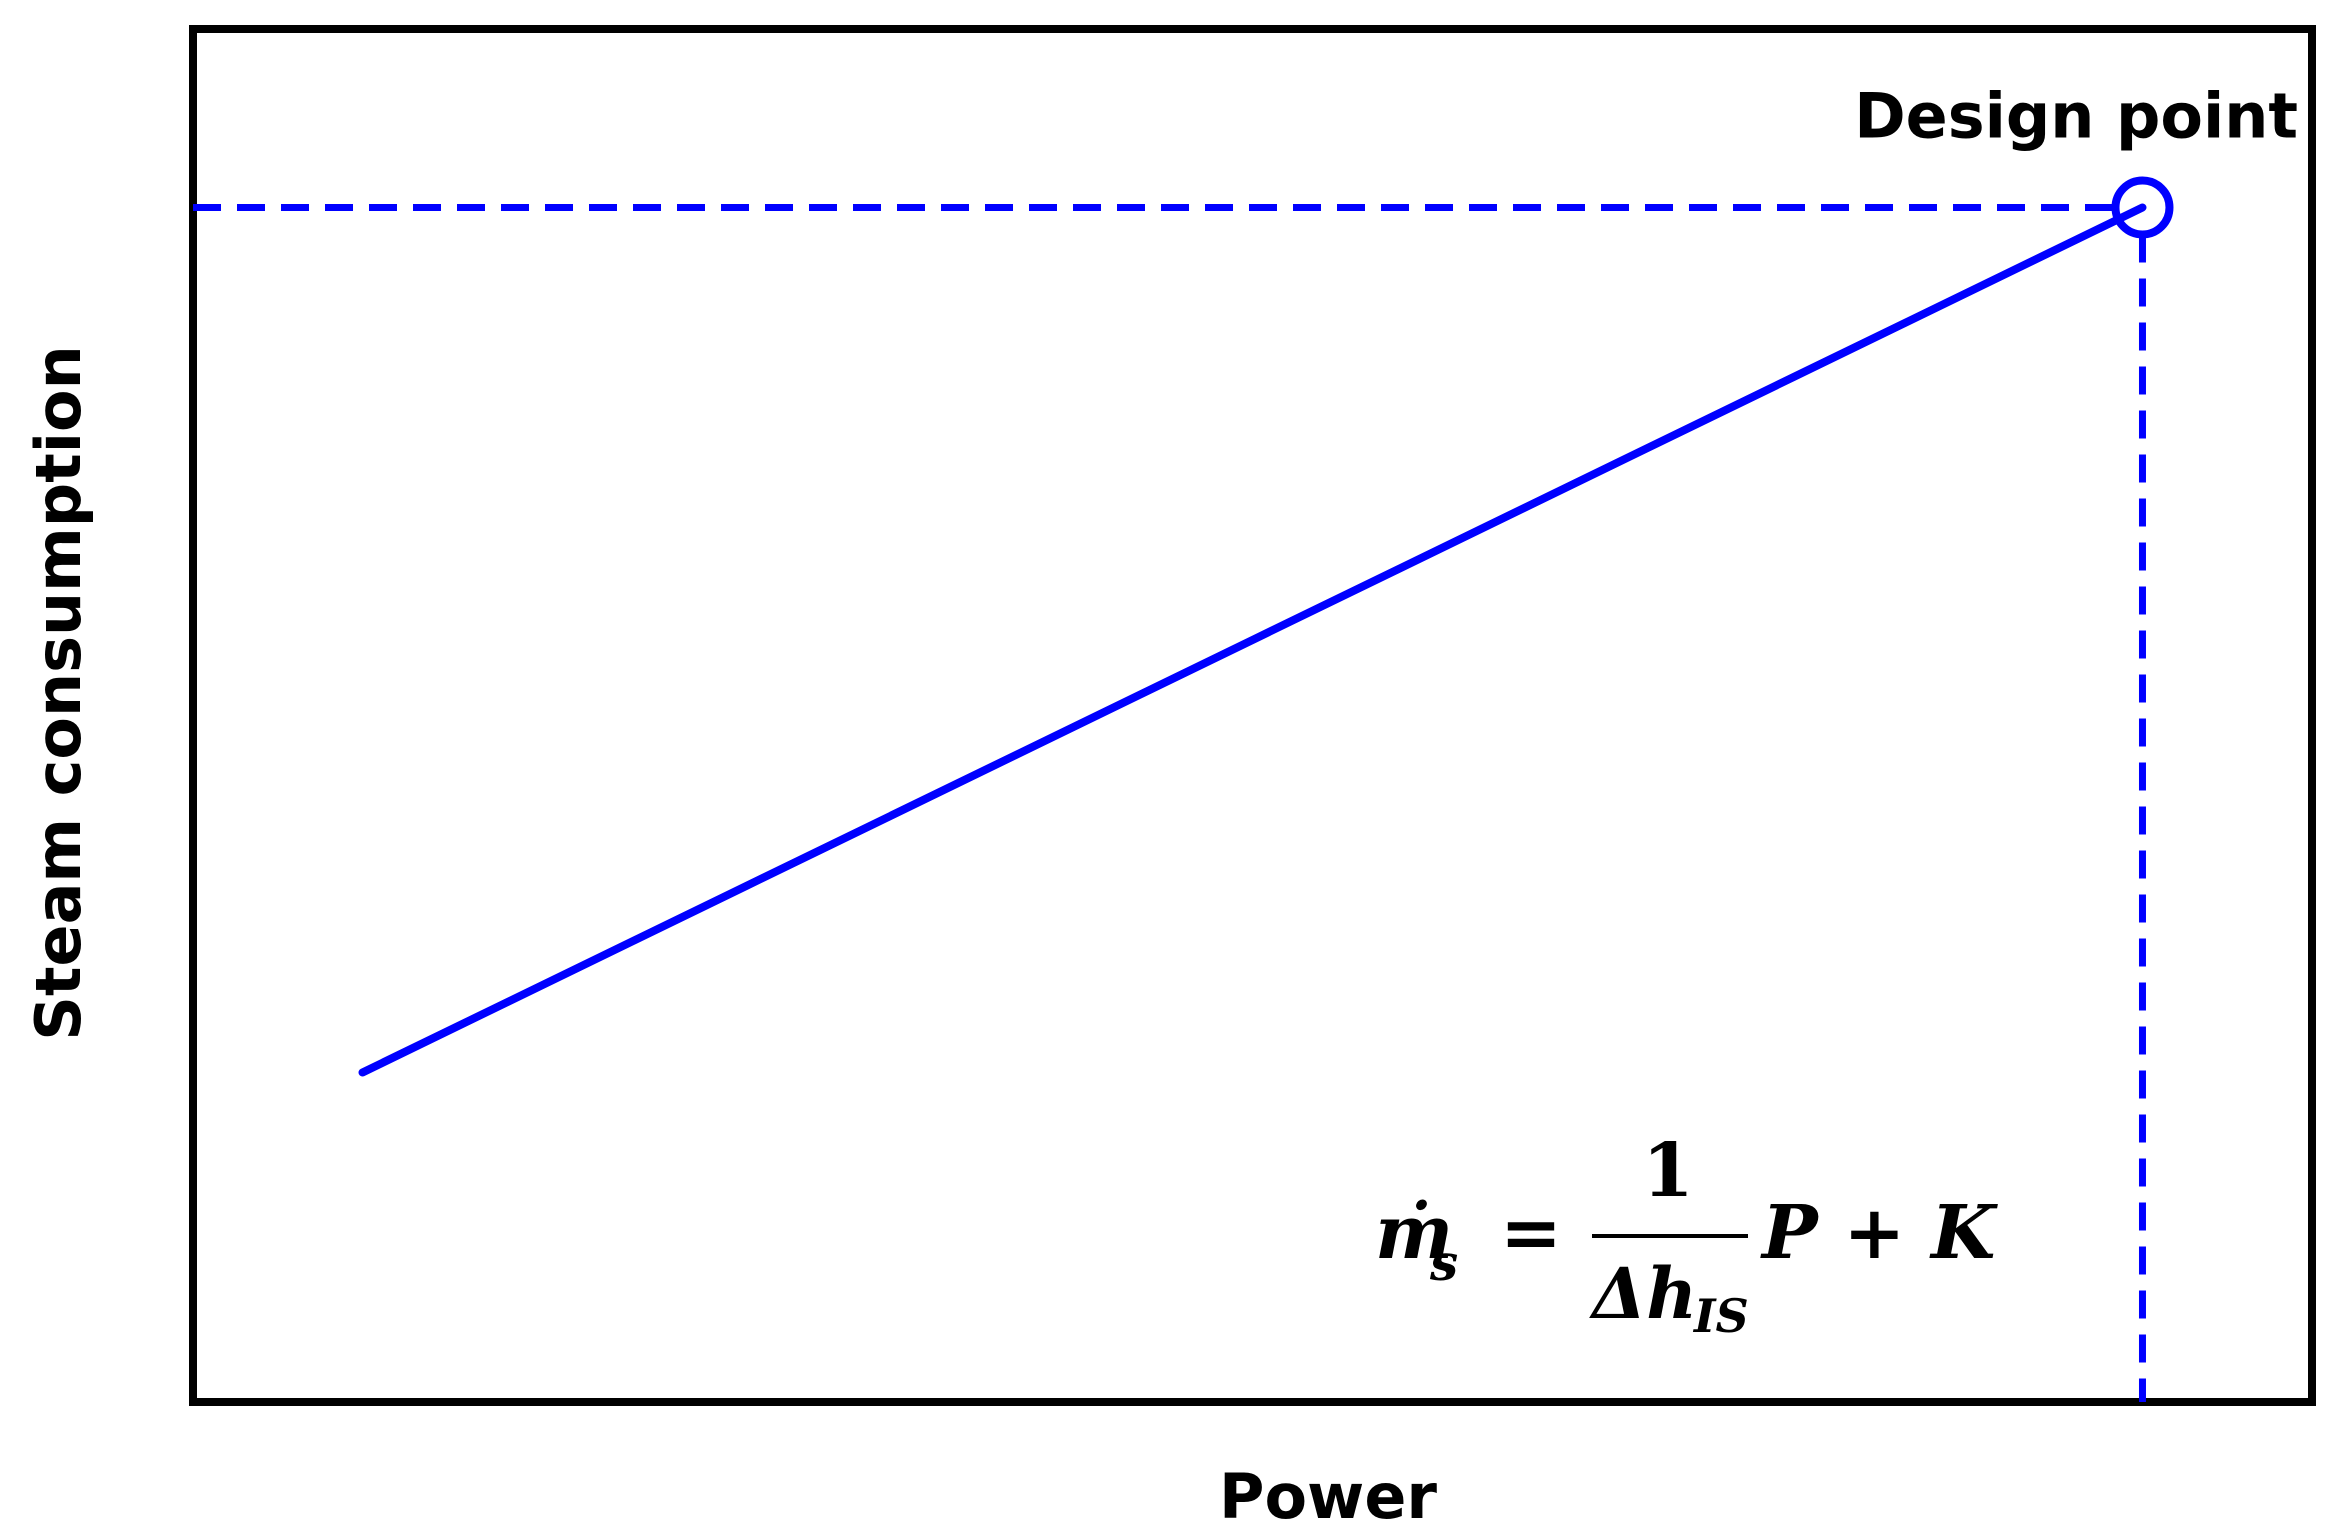  What do you see at coordinates (1686, 1235) in the screenshot?
I see `steam-equation: ṁ s = 1 Δh IS P + K` at bounding box center [1686, 1235].